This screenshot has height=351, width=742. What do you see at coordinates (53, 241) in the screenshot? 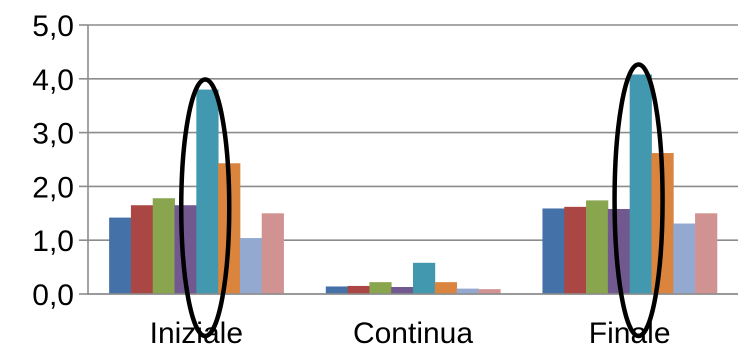
I see `y-tick-label: 1,0` at bounding box center [53, 241].